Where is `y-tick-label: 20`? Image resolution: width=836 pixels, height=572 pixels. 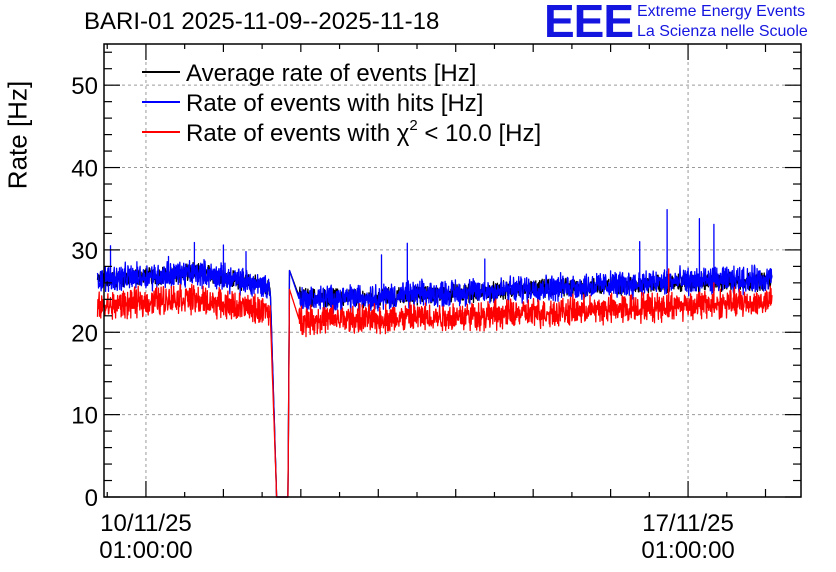
y-tick-label: 20 is located at coordinates (84, 333).